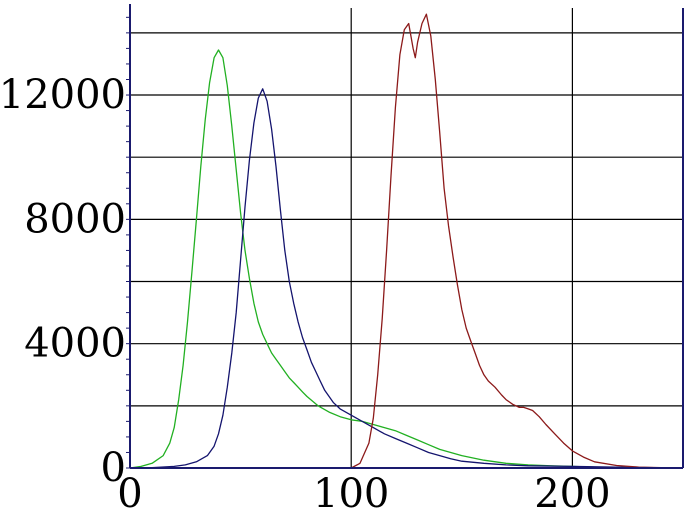 This screenshot has height=513, width=693. I want to click on x-tick-label: 100, so click(351, 492).